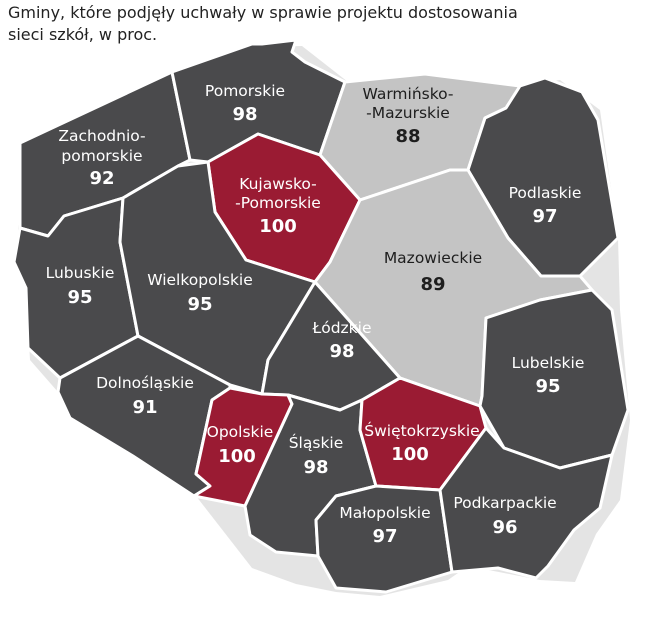  What do you see at coordinates (199, 304) in the screenshot?
I see `value-wielkopolskie: 95` at bounding box center [199, 304].